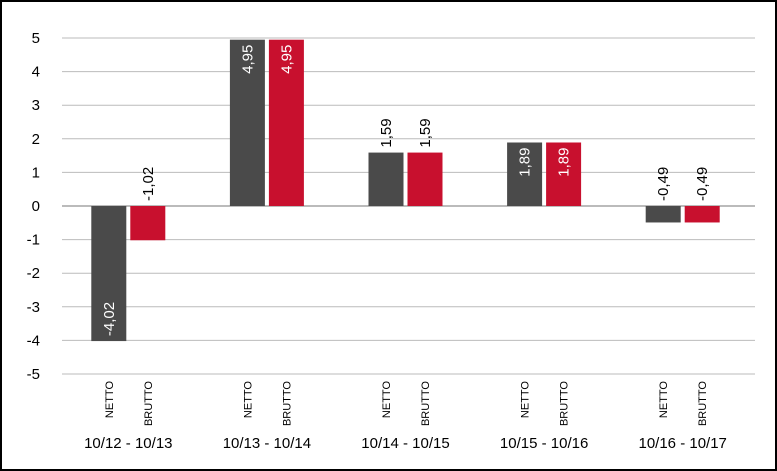  What do you see at coordinates (36, 139) in the screenshot?
I see `y-tick-label: 2` at bounding box center [36, 139].